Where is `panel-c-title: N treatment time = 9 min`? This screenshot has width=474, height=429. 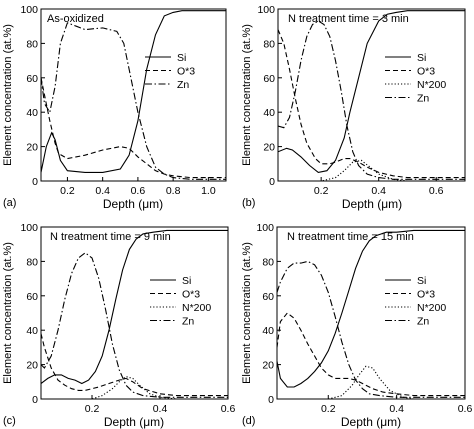
panel-c-title: N treatment time = 9 min is located at coordinates (110, 237).